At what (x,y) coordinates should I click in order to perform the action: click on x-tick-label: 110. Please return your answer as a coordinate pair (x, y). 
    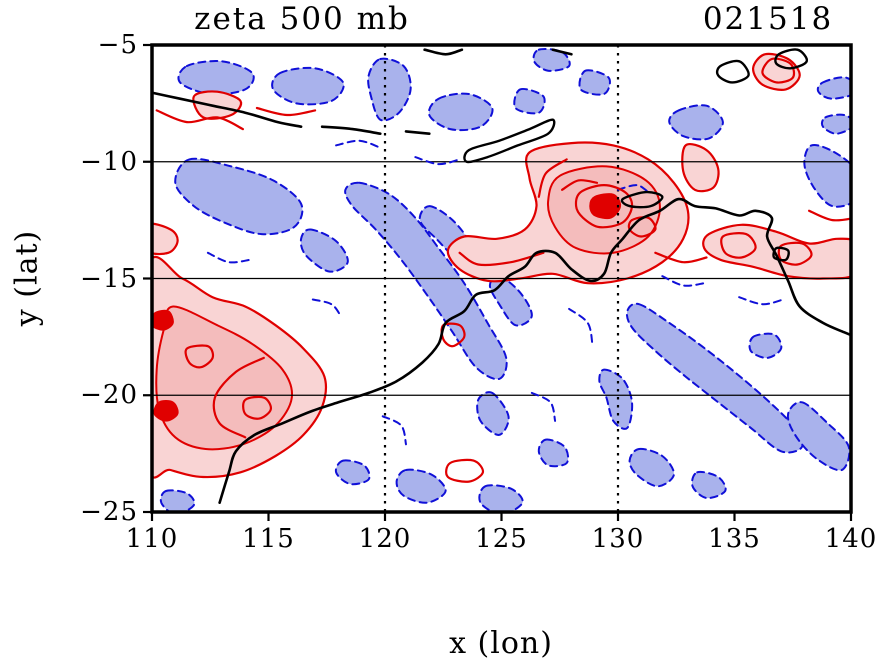
    Looking at the image, I should click on (152, 539).